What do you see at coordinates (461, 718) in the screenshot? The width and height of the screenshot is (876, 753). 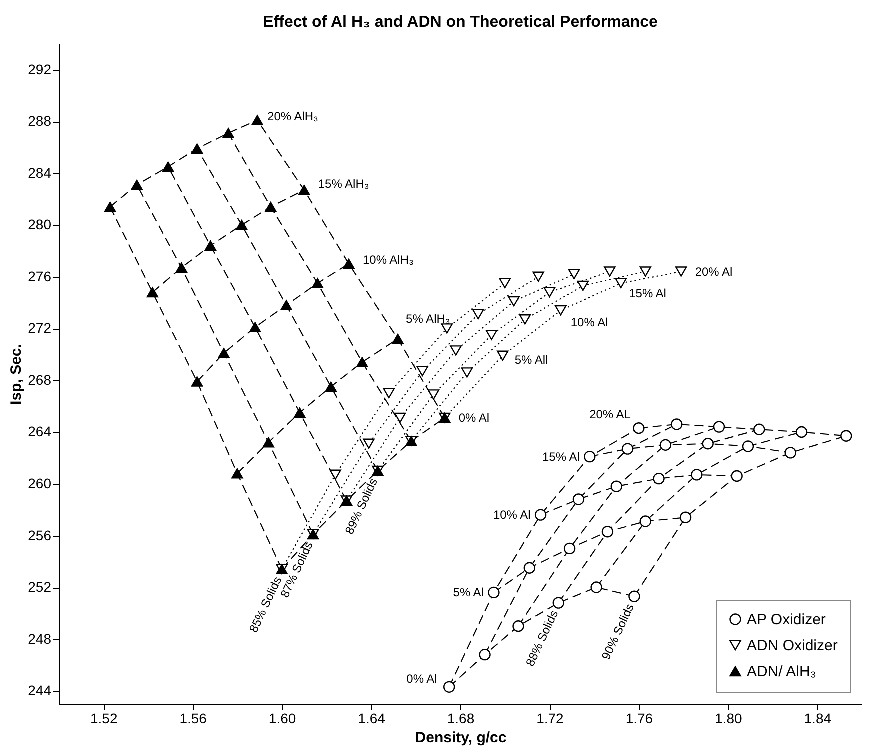 I see `x-tick-label: 1.68` at bounding box center [461, 718].